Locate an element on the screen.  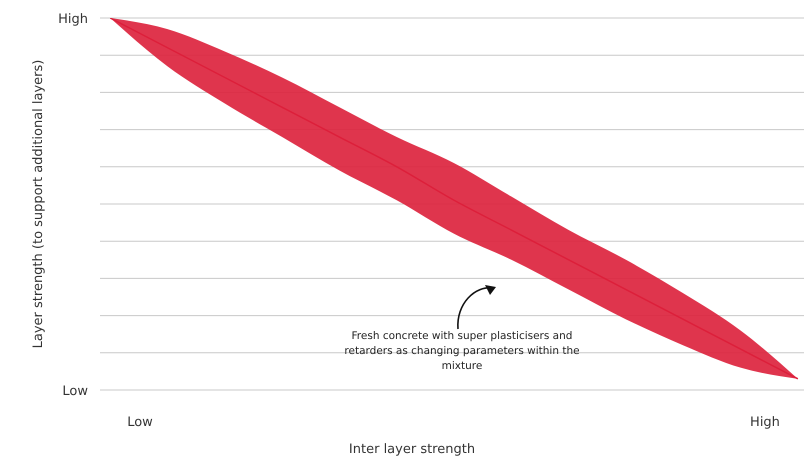
x-axis-title: Inter layer strength is located at coordinates (412, 449).